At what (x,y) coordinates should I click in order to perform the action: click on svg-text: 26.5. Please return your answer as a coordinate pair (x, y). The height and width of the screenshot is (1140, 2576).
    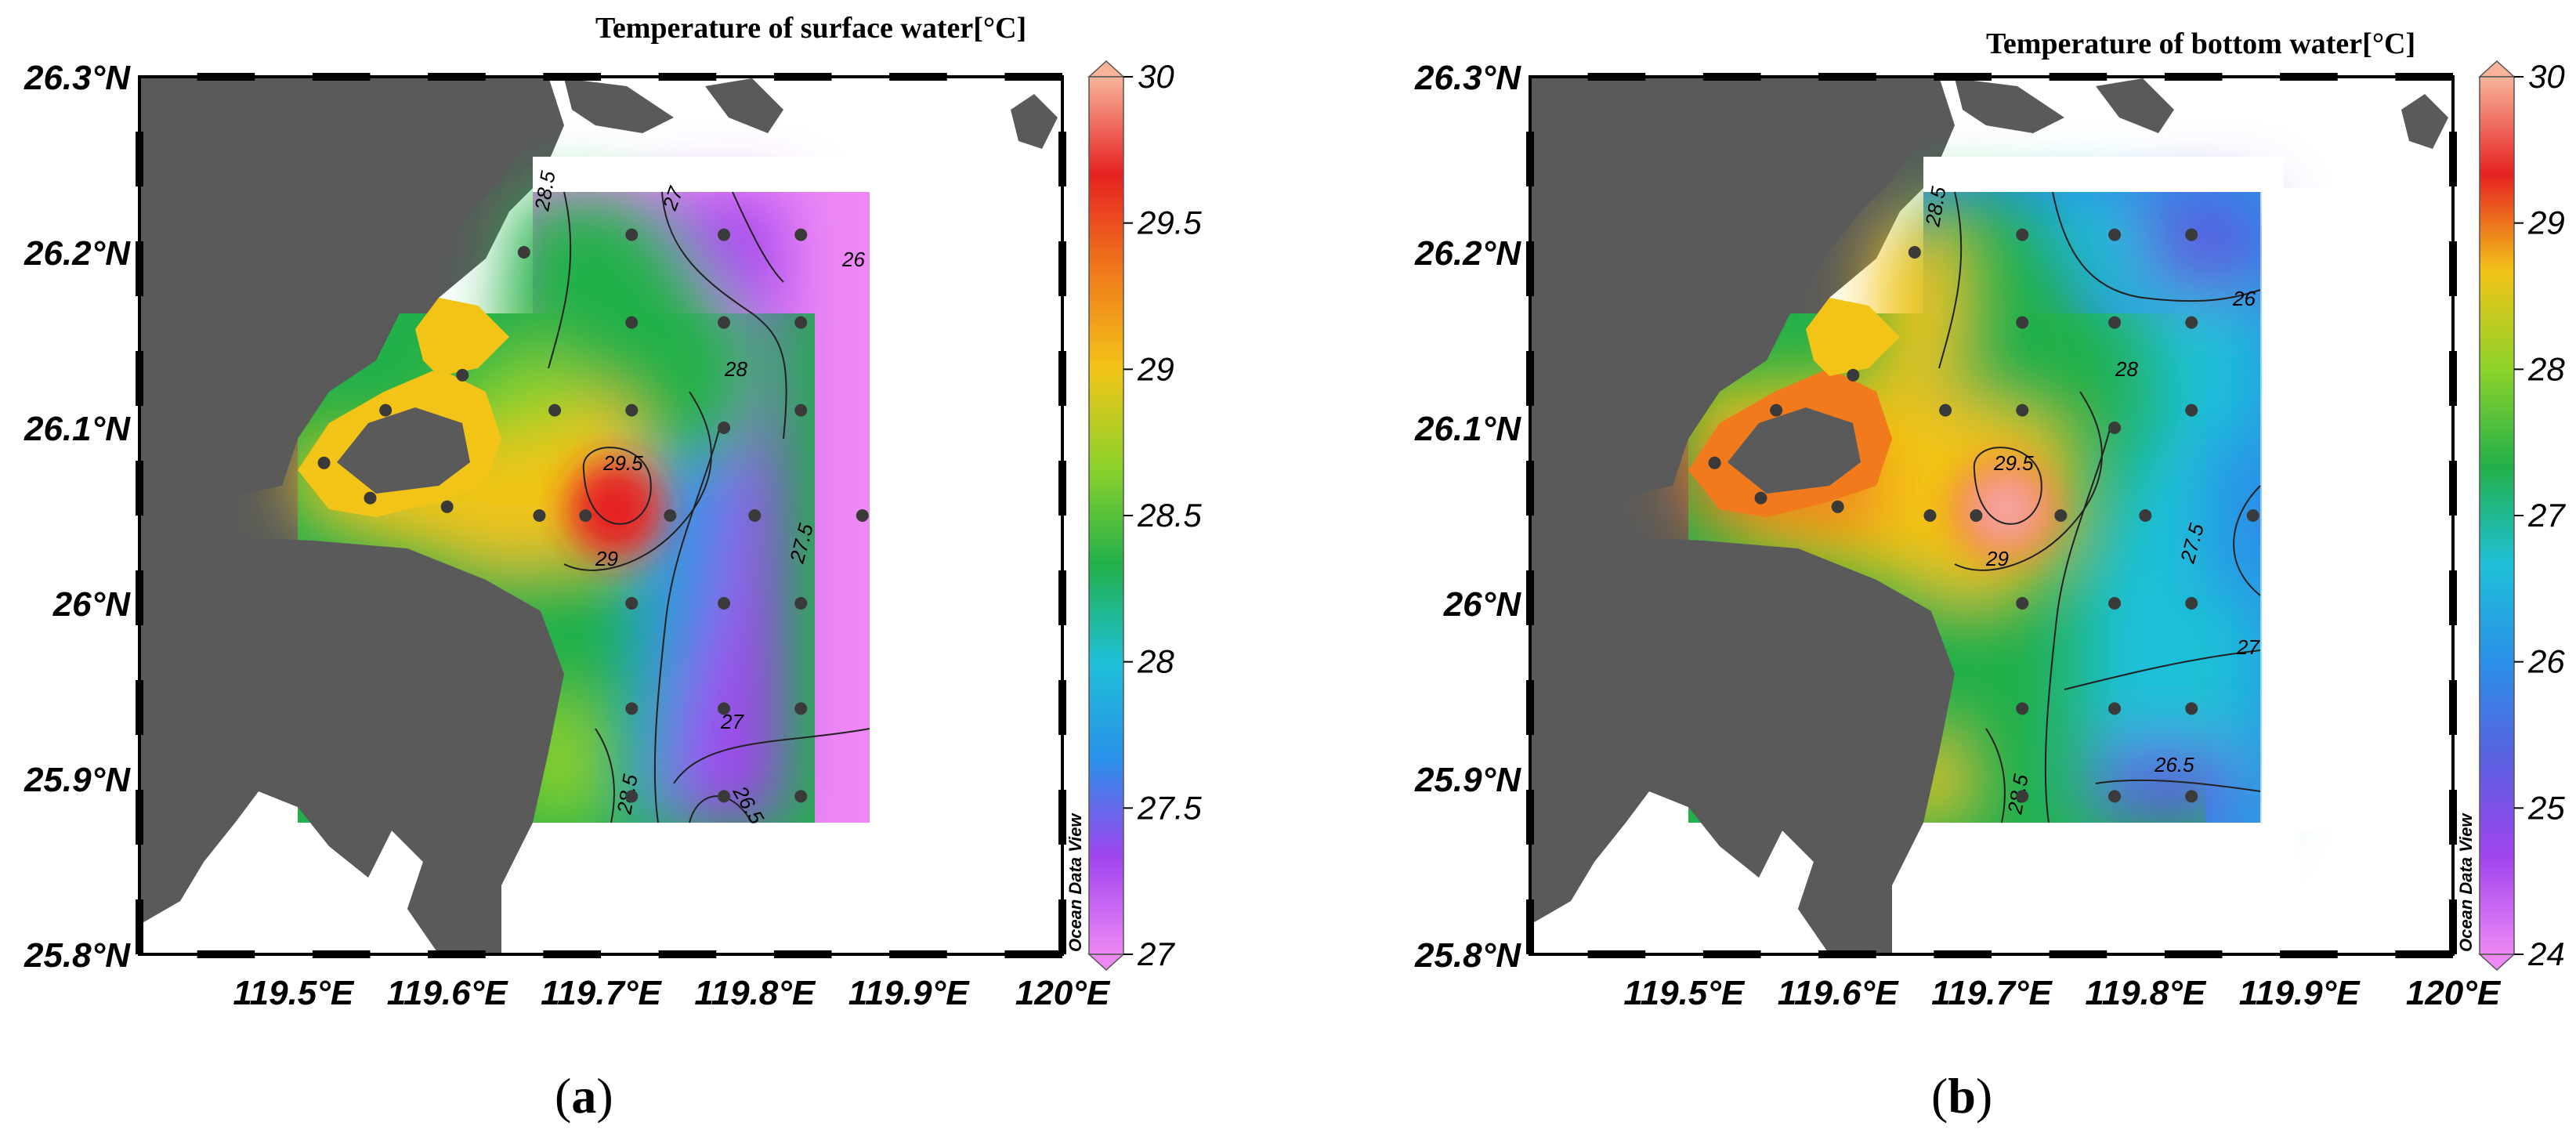
    Looking at the image, I should click on (2174, 765).